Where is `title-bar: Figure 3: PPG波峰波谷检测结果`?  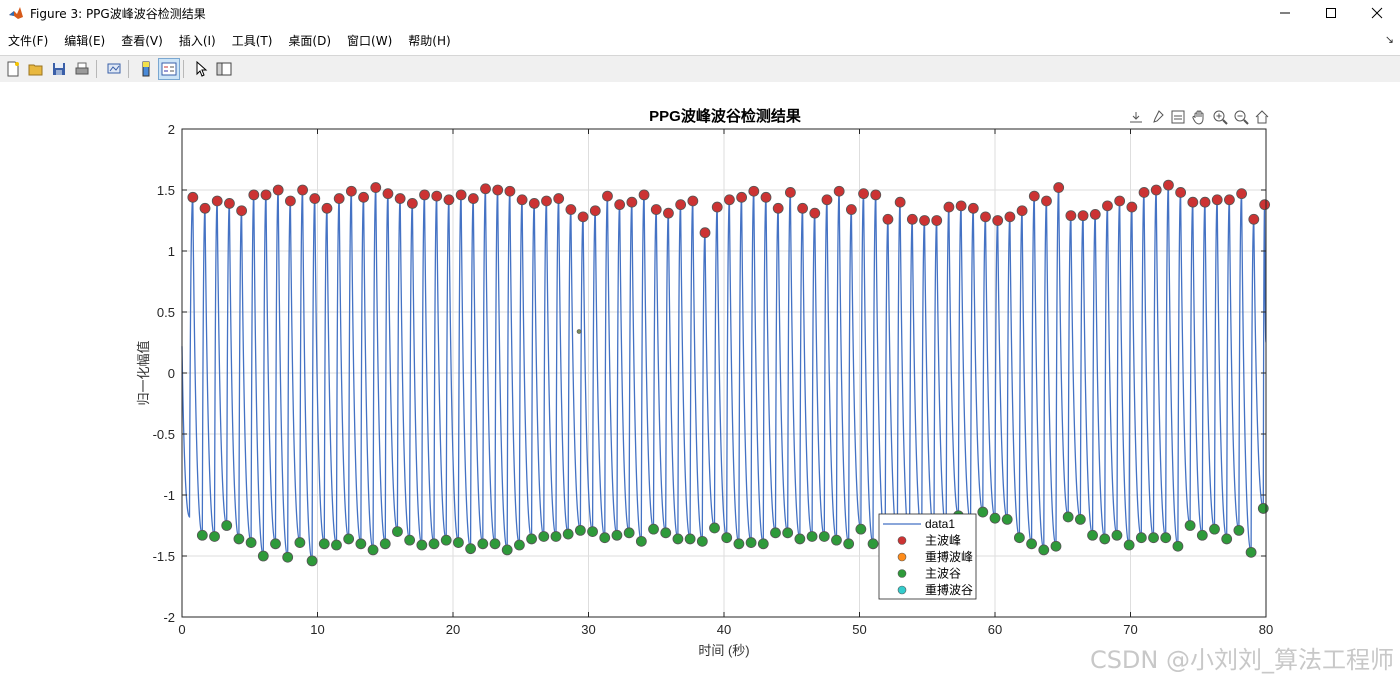
title-bar: Figure 3: PPG波峰波谷检测结果 is located at coordinates (700, 13).